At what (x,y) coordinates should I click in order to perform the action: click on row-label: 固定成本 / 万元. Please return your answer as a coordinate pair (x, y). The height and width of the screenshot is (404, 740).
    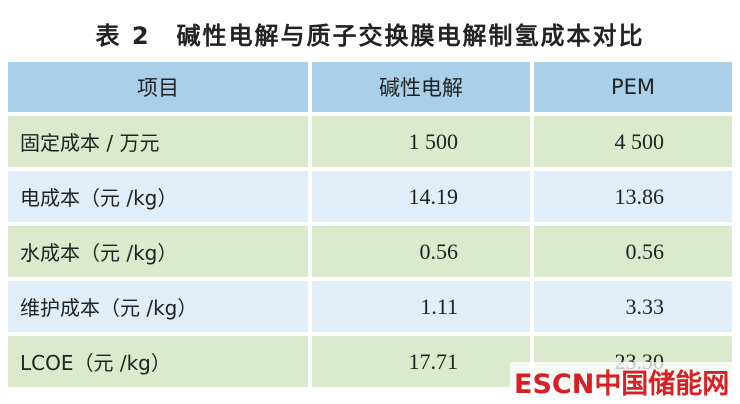
    Looking at the image, I should click on (158, 141).